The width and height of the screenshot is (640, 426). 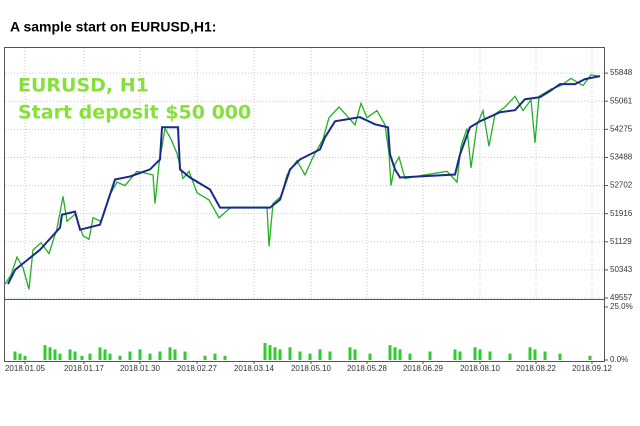 I want to click on y-tick-label: 50343, so click(x=621, y=269).